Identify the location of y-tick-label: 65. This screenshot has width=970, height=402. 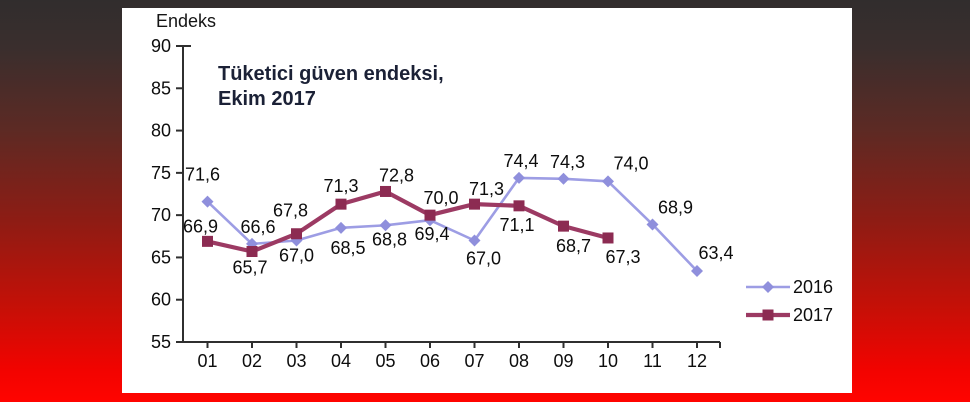
(161, 257).